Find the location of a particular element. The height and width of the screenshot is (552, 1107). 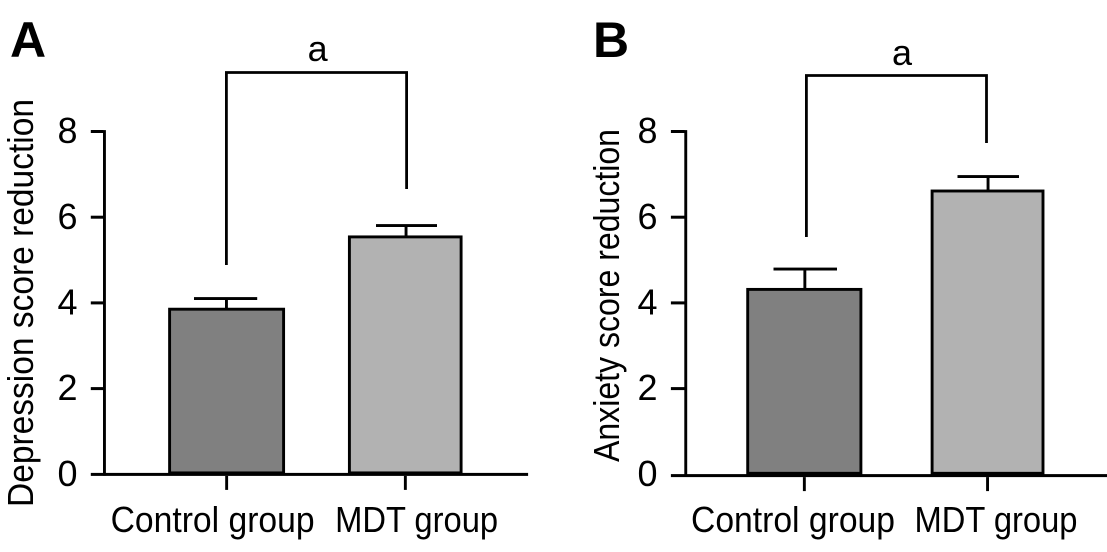

svg-text: Depression score reduction is located at coordinates (20, 303).